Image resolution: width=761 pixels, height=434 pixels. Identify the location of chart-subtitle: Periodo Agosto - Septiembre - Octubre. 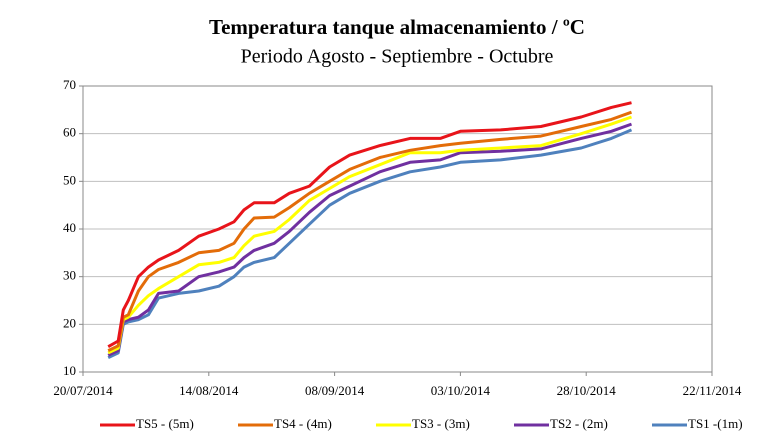
(397, 57).